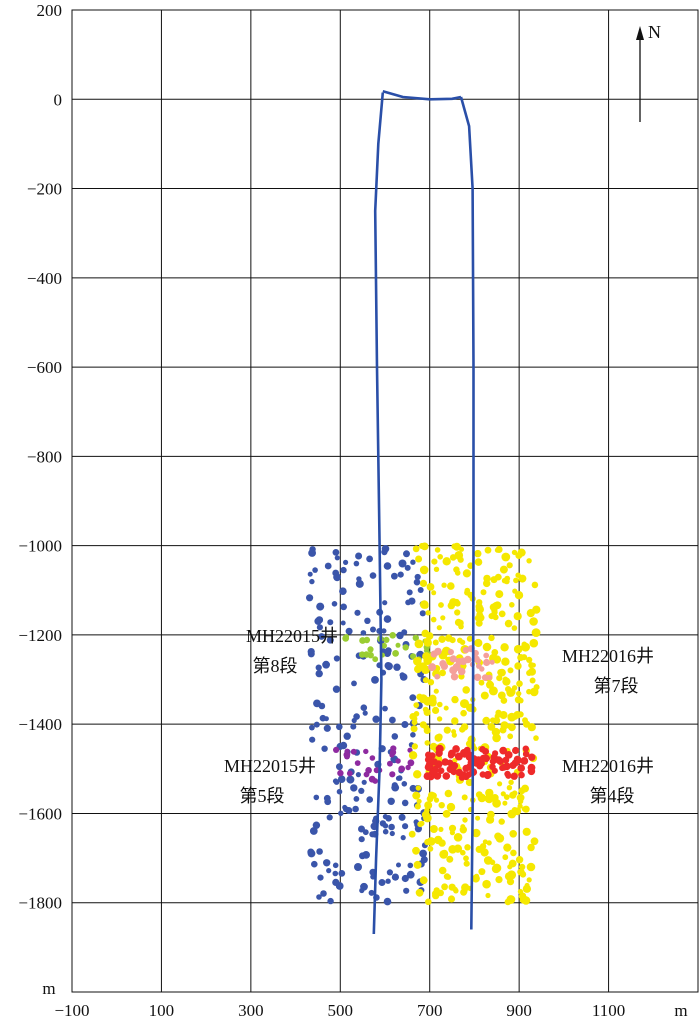 The height and width of the screenshot is (1021, 700). I want to click on x-axis-unit: m, so click(680, 1010).